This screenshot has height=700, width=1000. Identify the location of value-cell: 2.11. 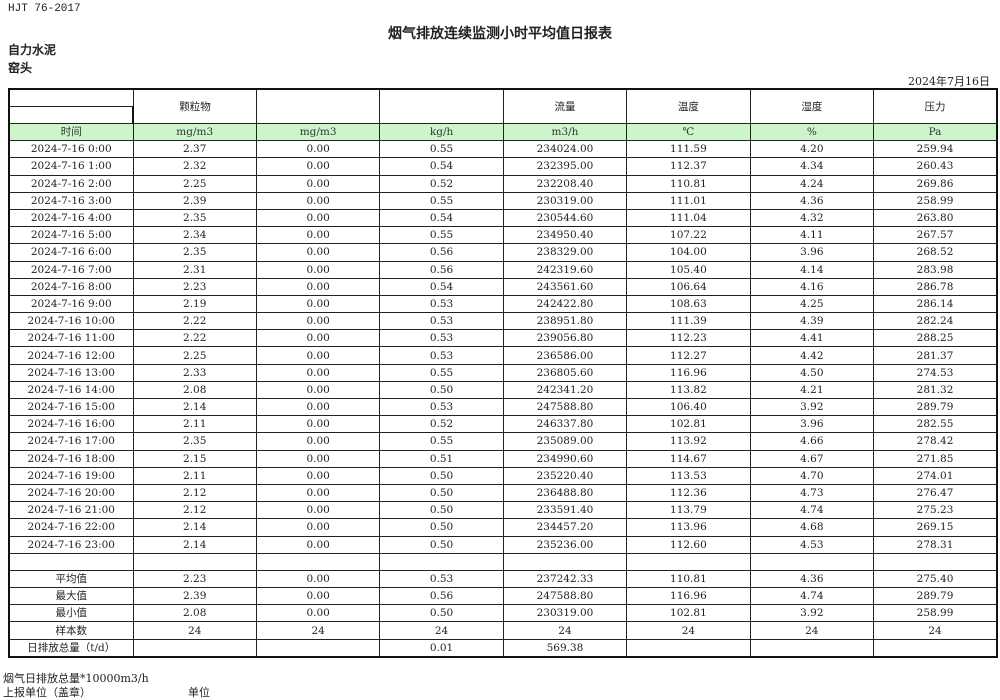
(194, 475).